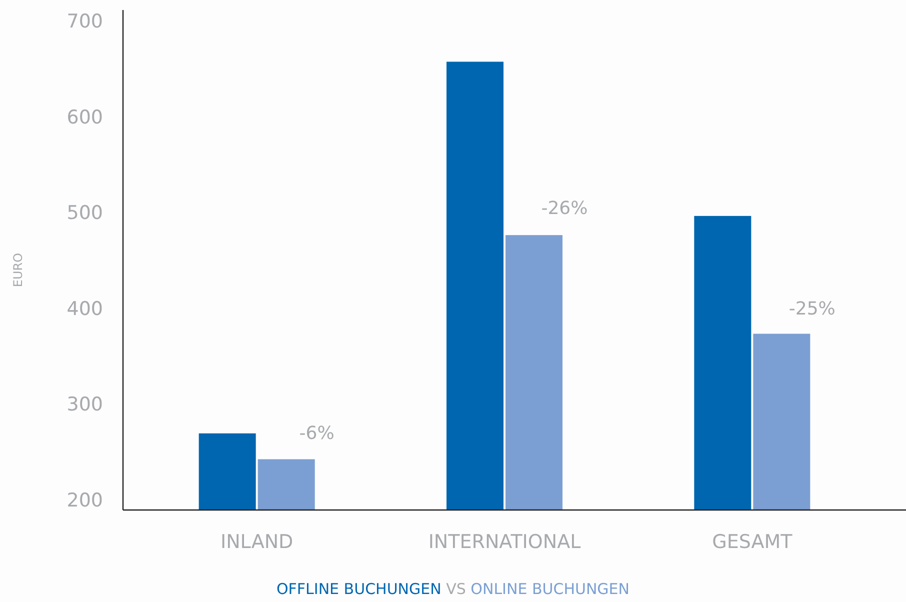 This screenshot has width=906, height=602. What do you see at coordinates (84, 213) in the screenshot?
I see `y-tick-label: 500` at bounding box center [84, 213].